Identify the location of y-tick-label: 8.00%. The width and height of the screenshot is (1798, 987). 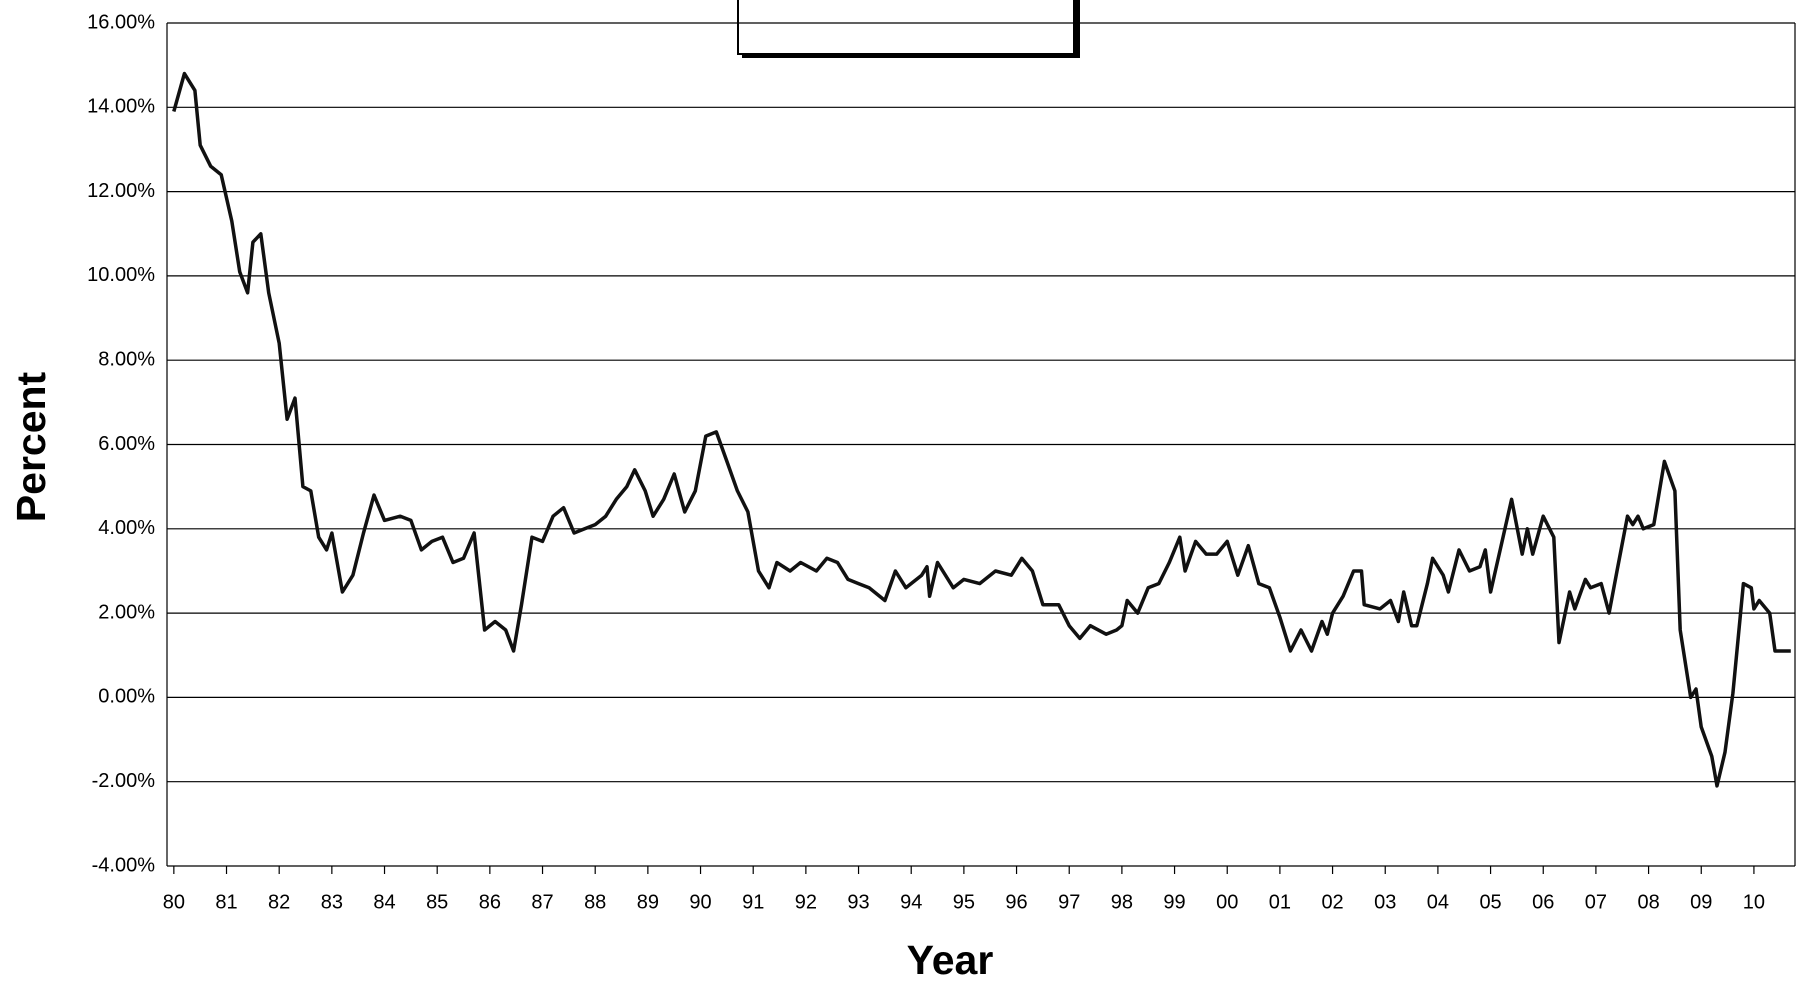
(126, 359).